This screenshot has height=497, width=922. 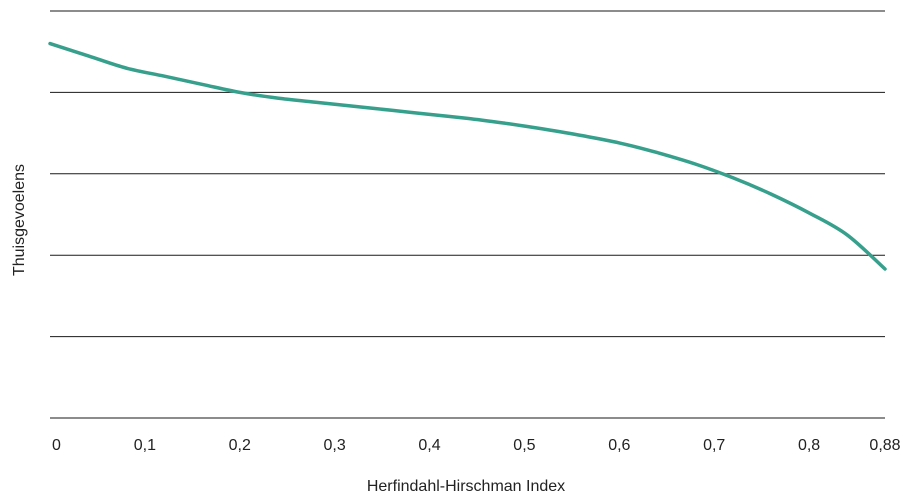 What do you see at coordinates (19, 220) in the screenshot?
I see `y-axis-label: Thuisgevoelens` at bounding box center [19, 220].